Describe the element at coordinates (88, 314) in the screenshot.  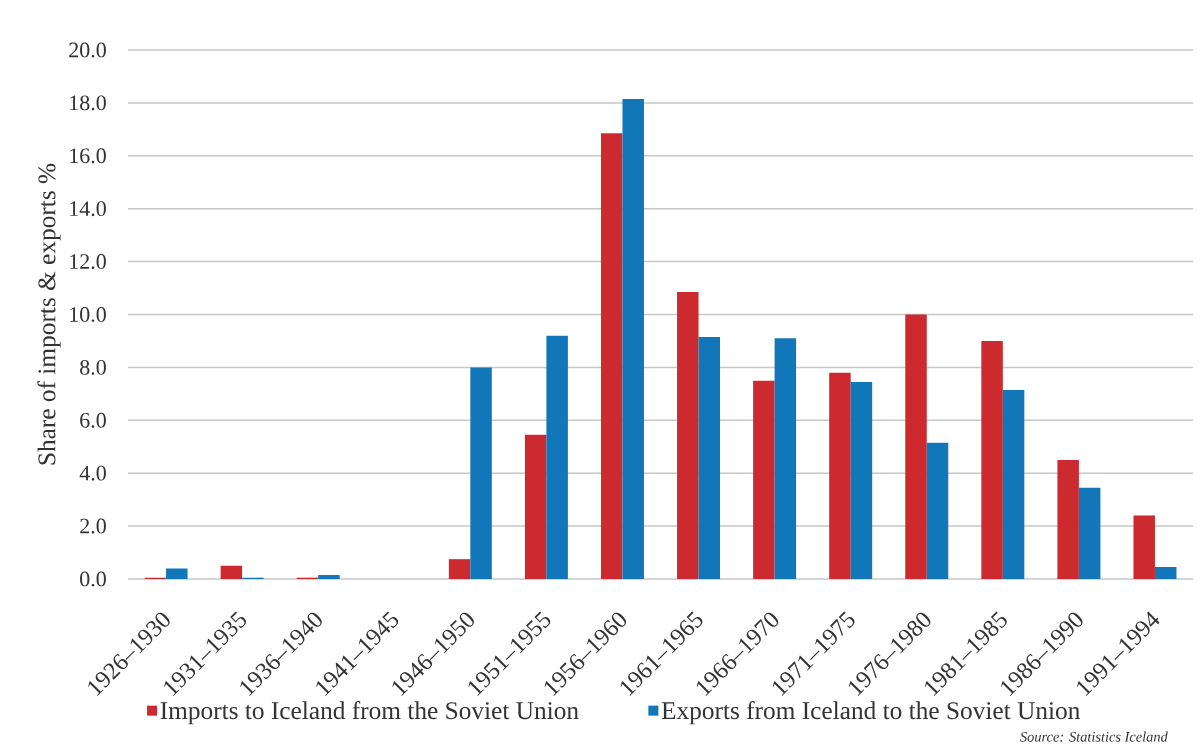
I see `y-tick-label: 10.0` at that location.